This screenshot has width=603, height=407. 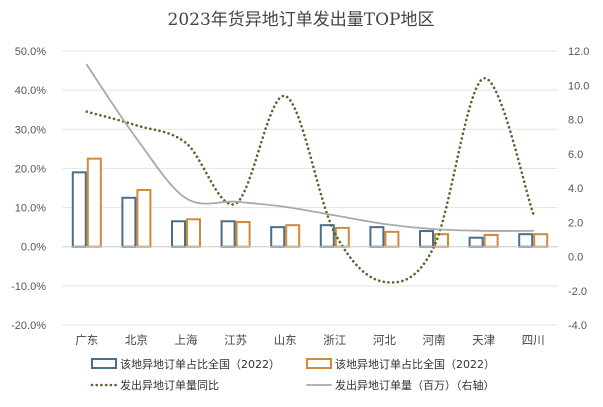 What do you see at coordinates (575, 258) in the screenshot?
I see `right-axis-tick-label: 0.0` at bounding box center [575, 258].